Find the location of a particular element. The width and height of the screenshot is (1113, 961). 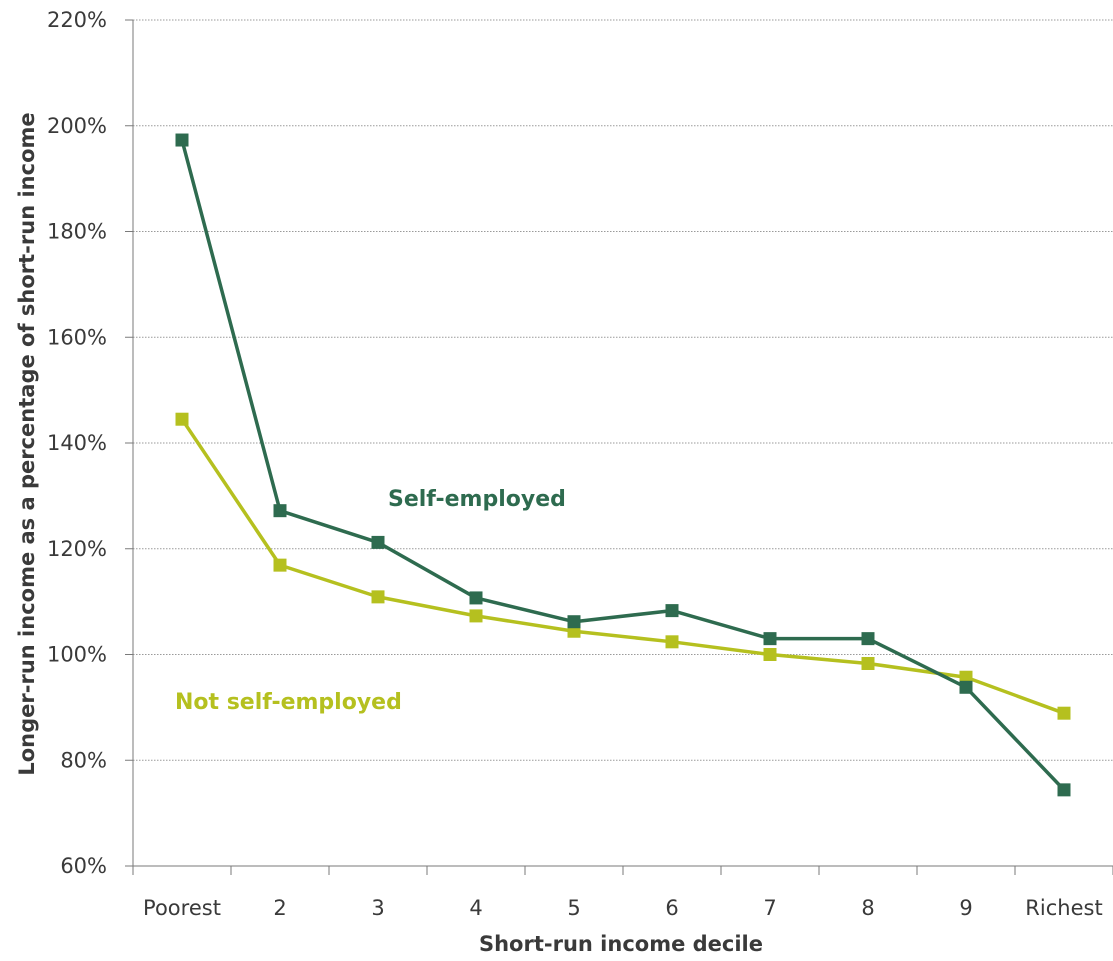

x-tick-label: 4 is located at coordinates (475, 908).